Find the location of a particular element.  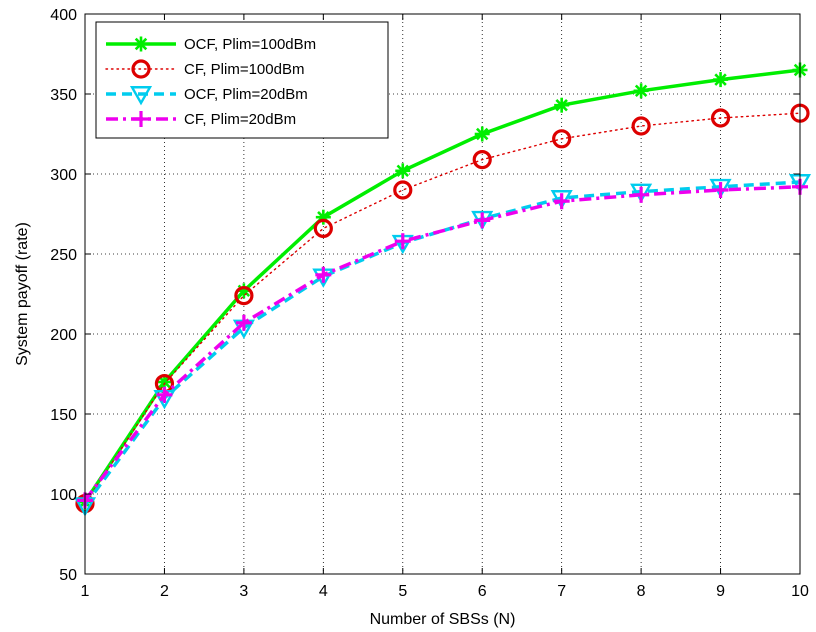

legend-label: CF, Plim=20dBm is located at coordinates (240, 119).